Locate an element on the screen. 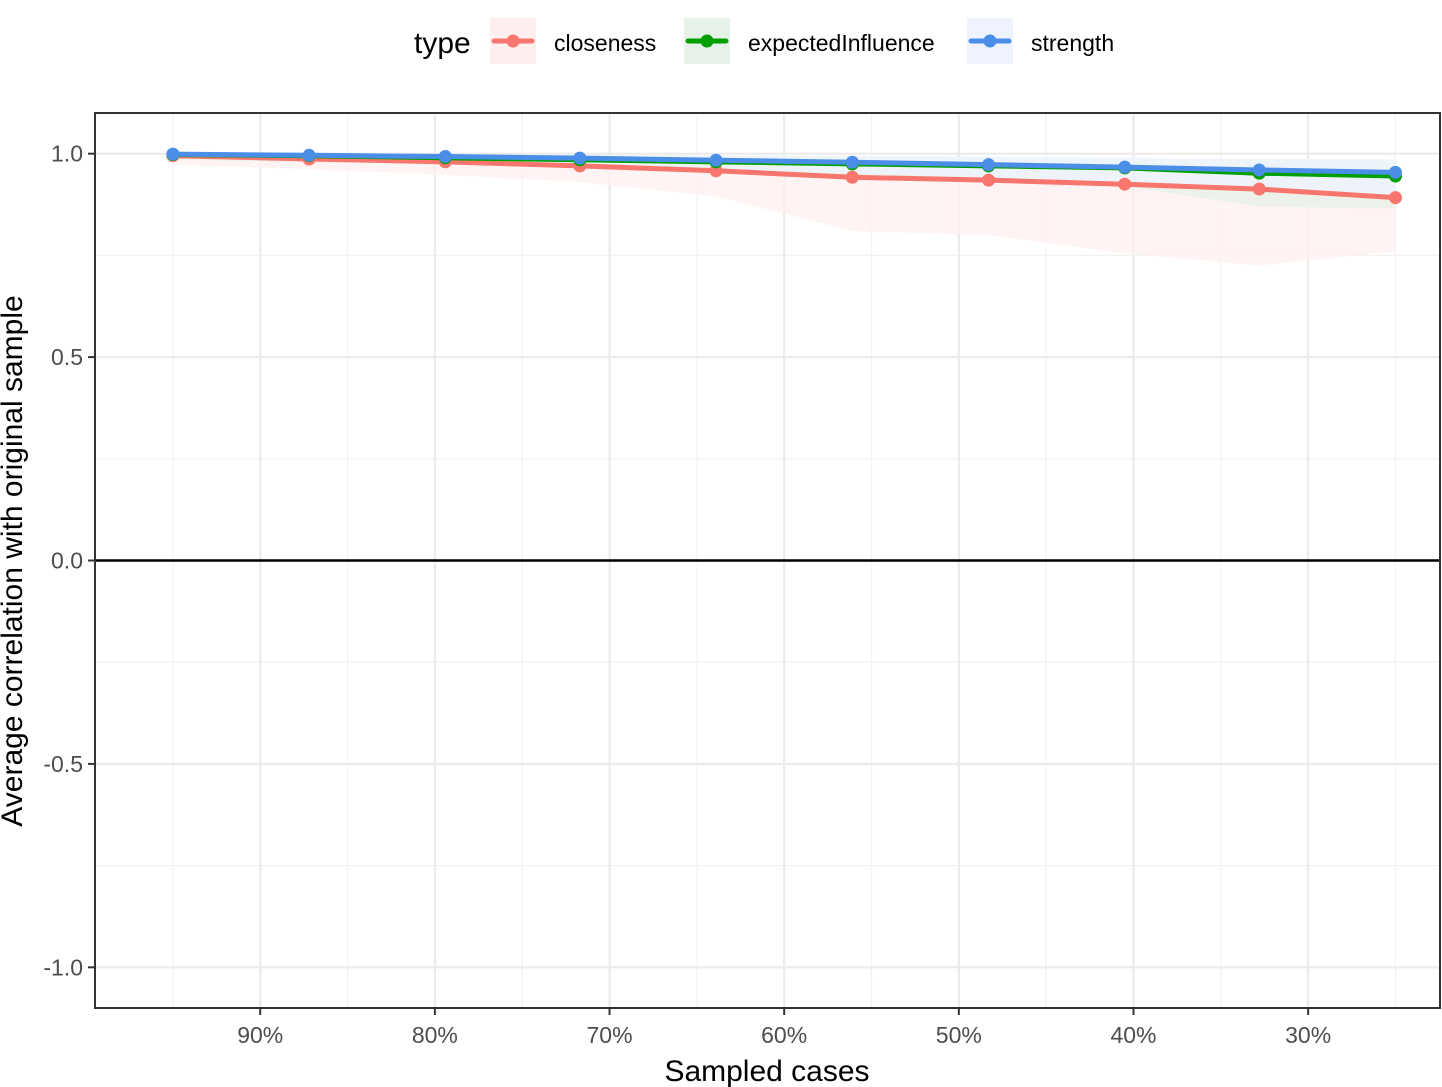  y-tick-label: -1.0 is located at coordinates (63, 967).